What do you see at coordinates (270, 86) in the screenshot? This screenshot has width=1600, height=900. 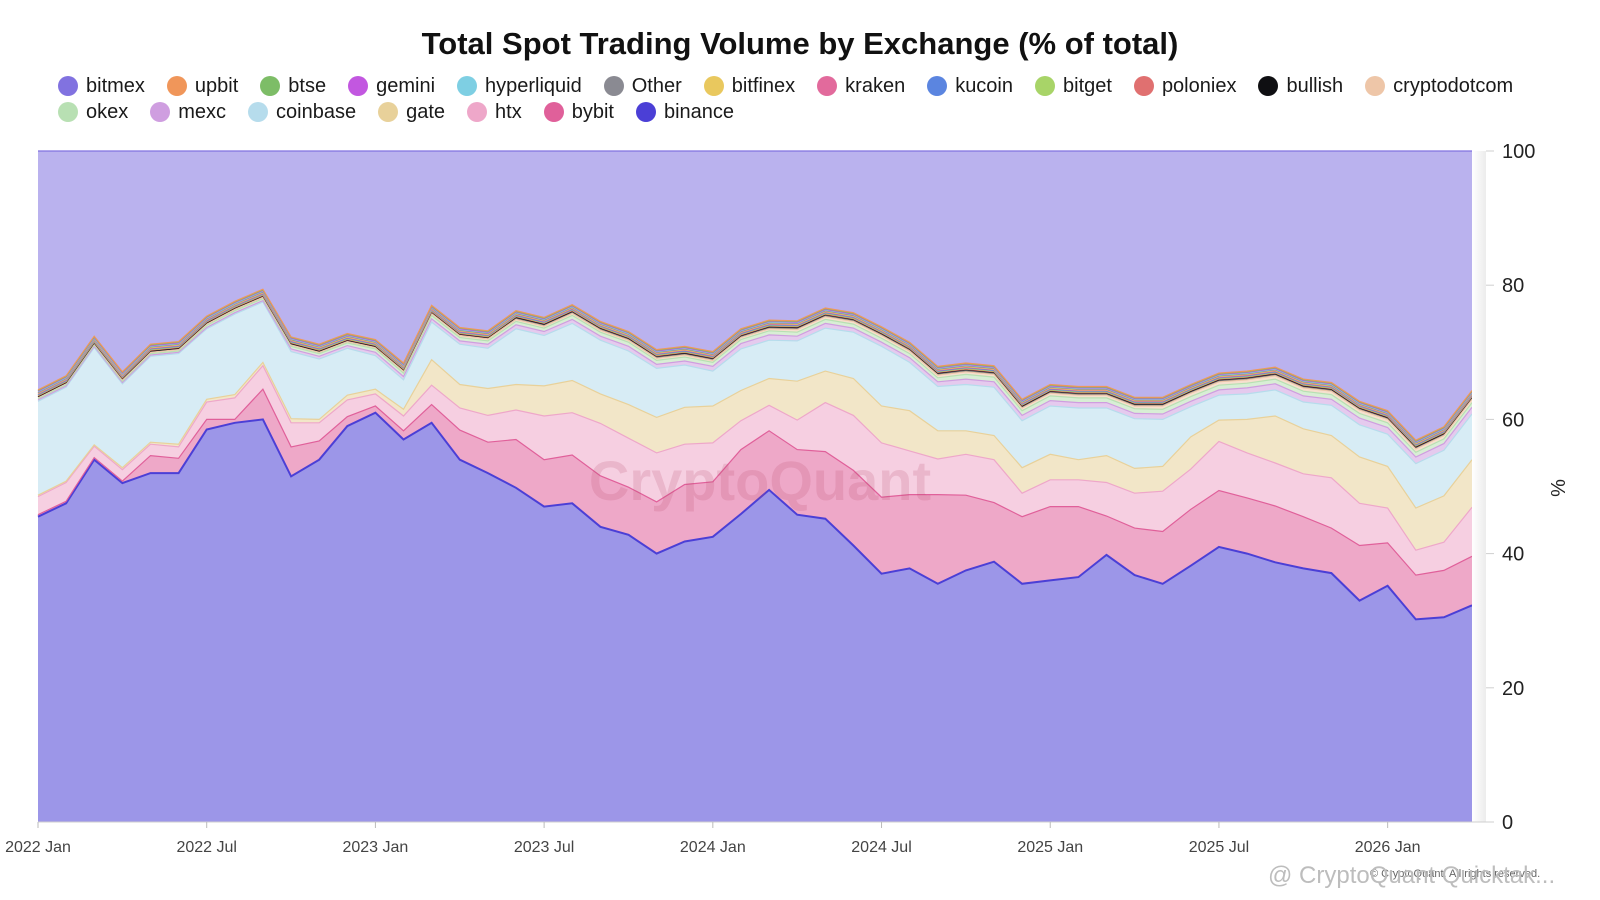 I see `legend-dot-btse` at bounding box center [270, 86].